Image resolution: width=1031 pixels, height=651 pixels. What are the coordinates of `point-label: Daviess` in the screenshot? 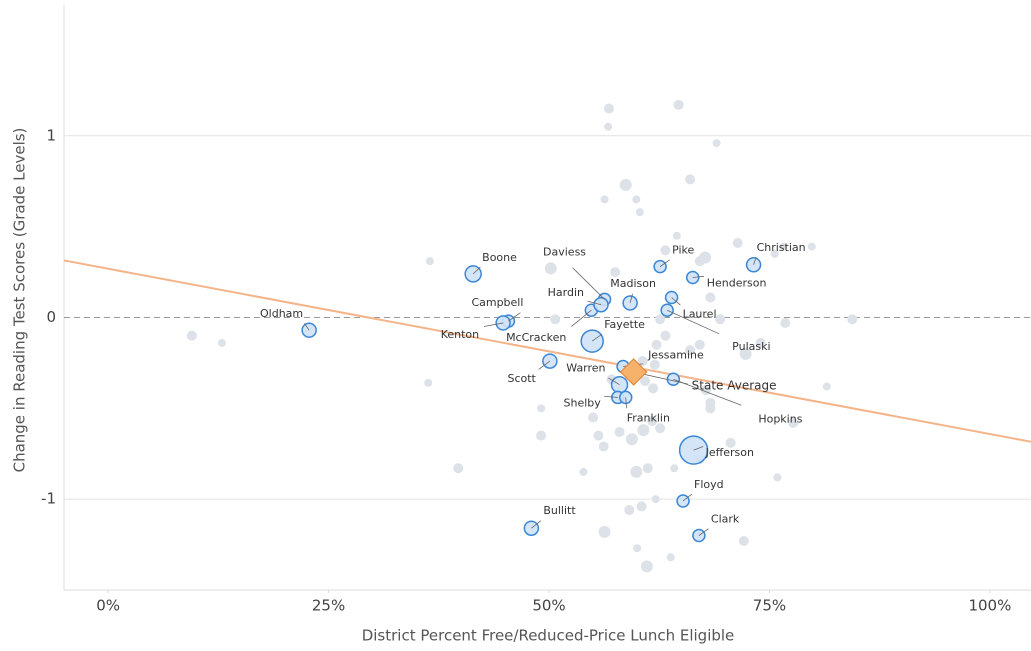 It's located at (564, 251).